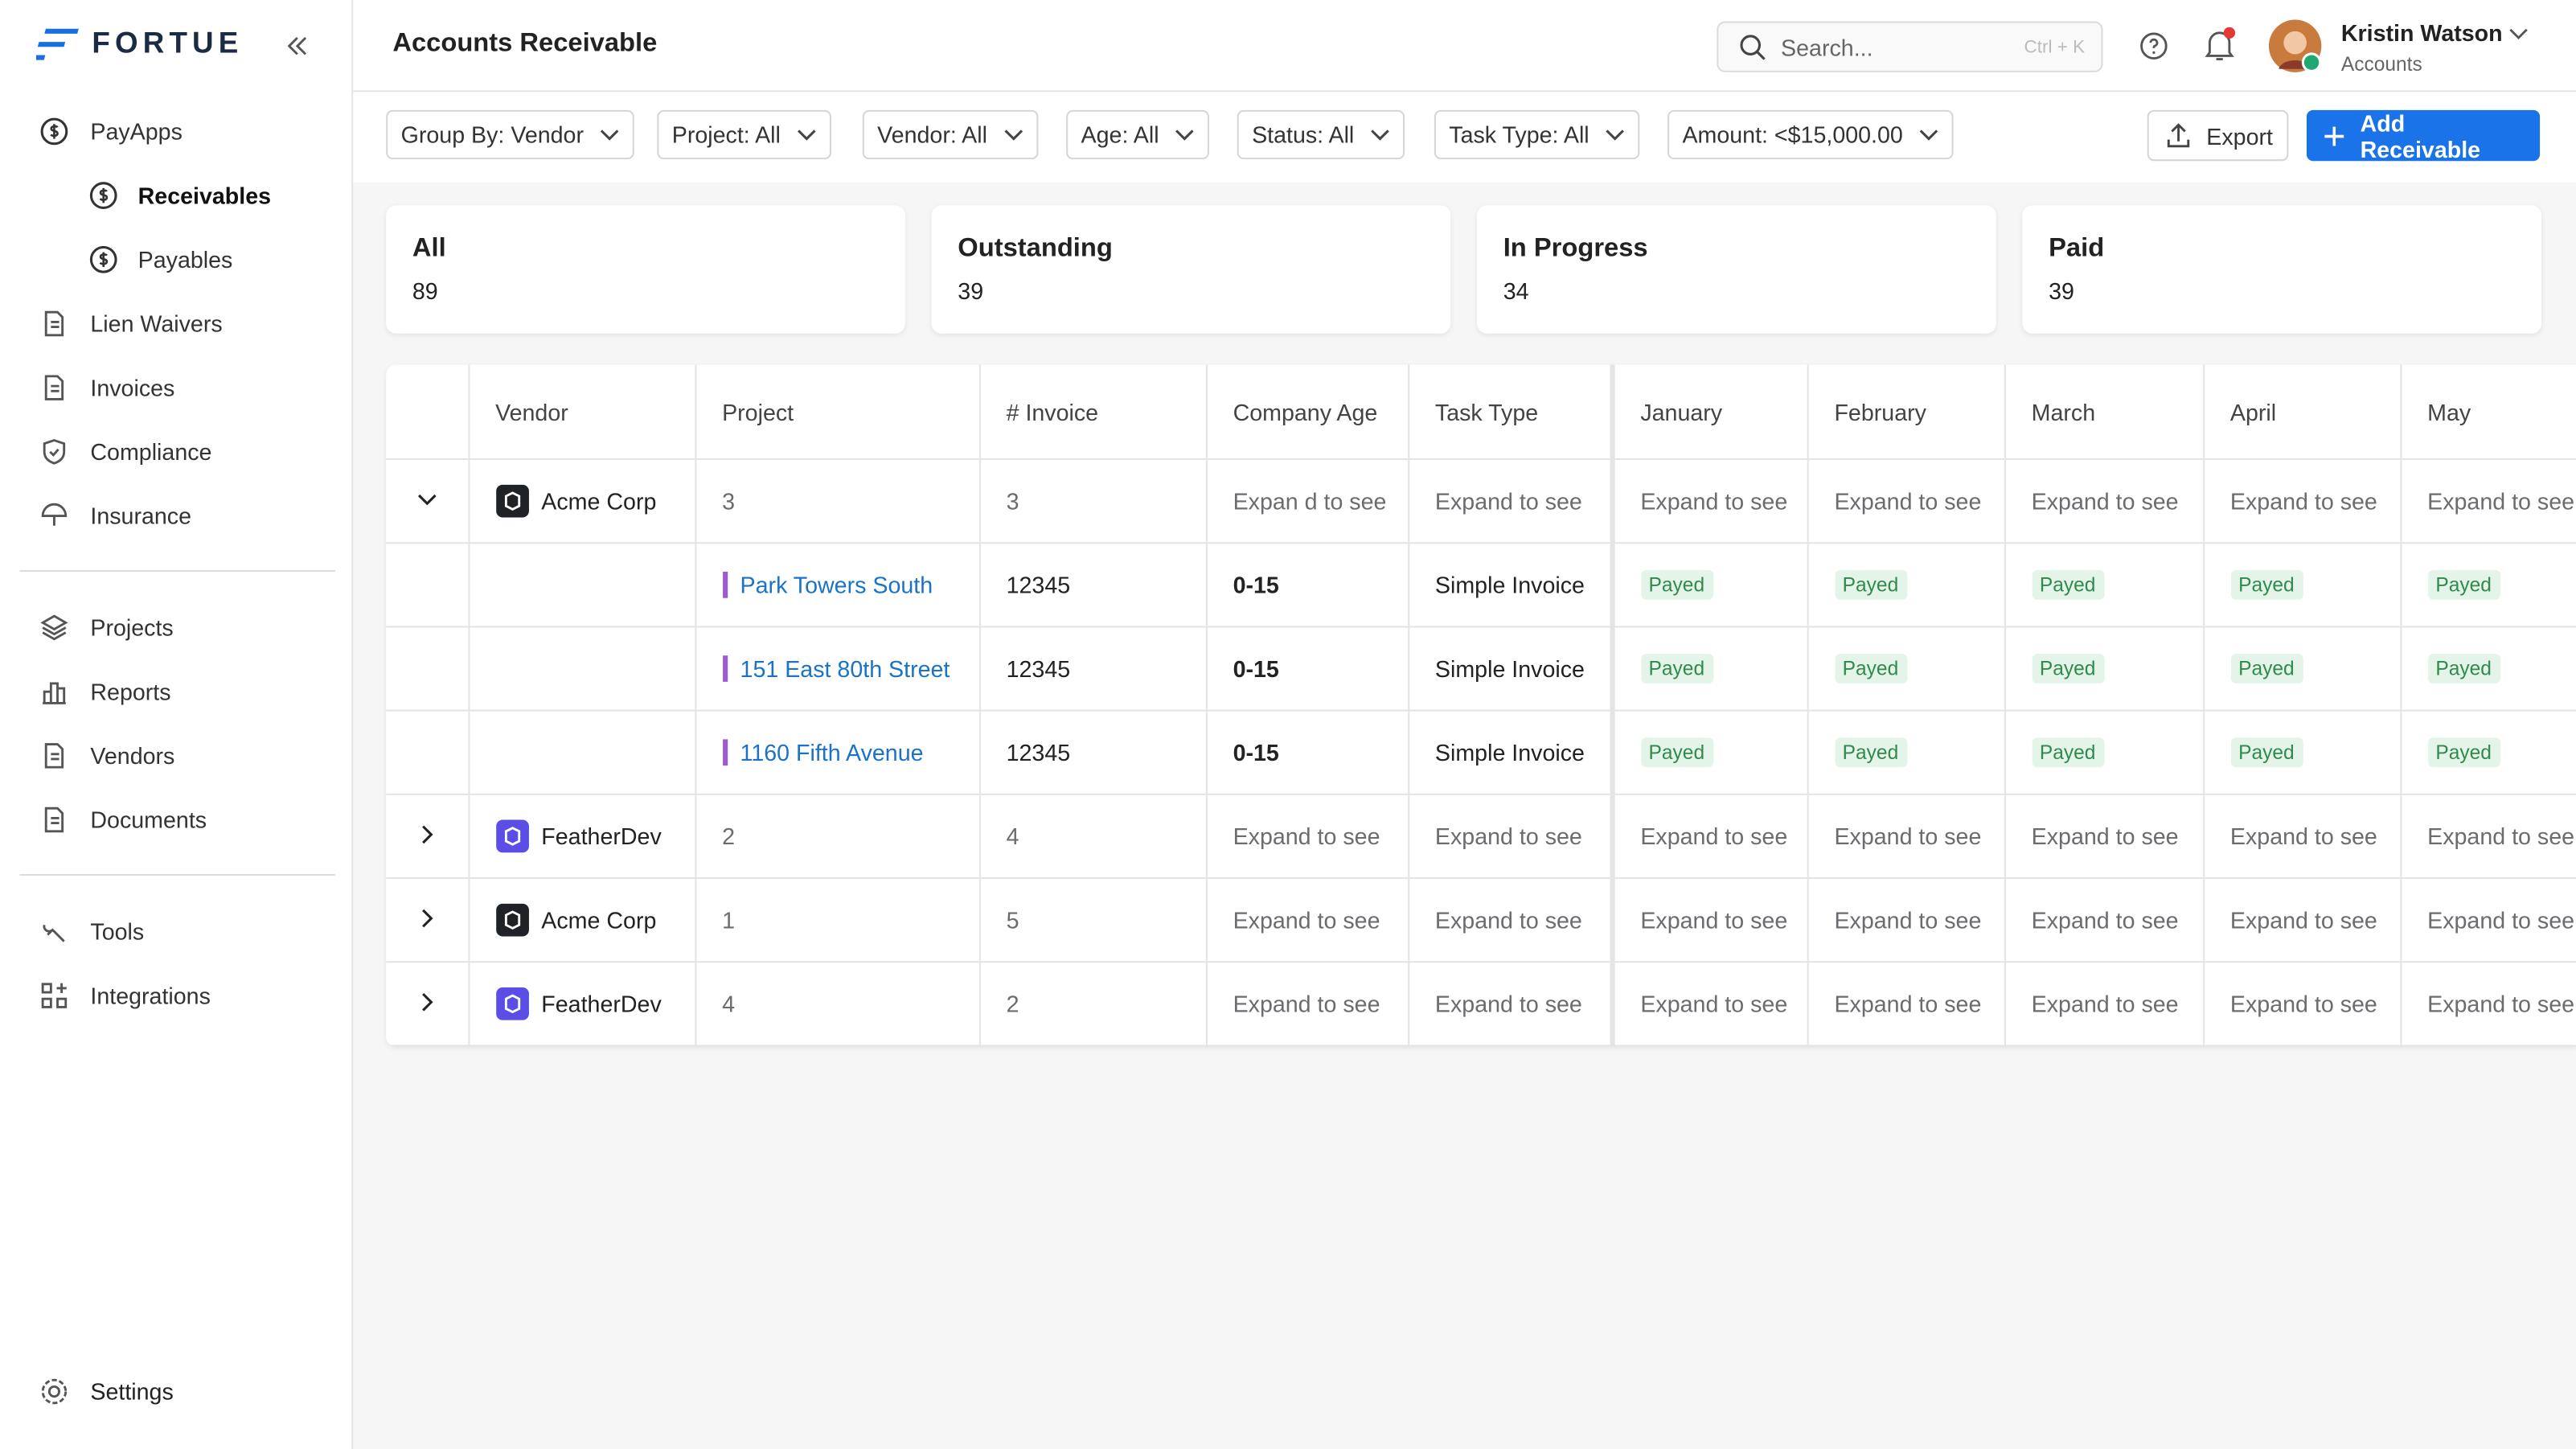 The height and width of the screenshot is (1449, 2576). Describe the element at coordinates (177, 515) in the screenshot. I see `nav-item: Insurance` at that location.